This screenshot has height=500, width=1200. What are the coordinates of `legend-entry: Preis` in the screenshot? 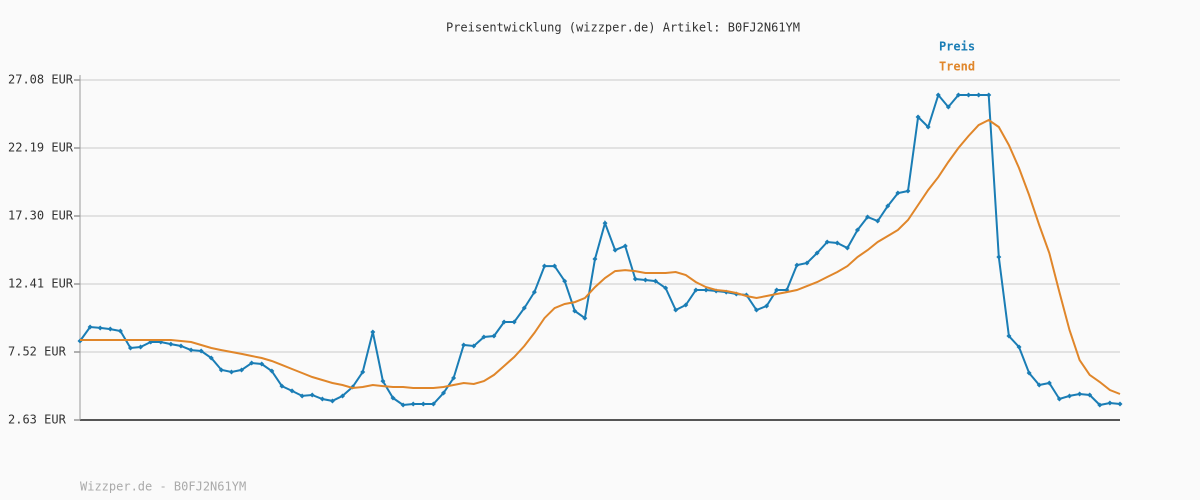 It's located at (957, 47).